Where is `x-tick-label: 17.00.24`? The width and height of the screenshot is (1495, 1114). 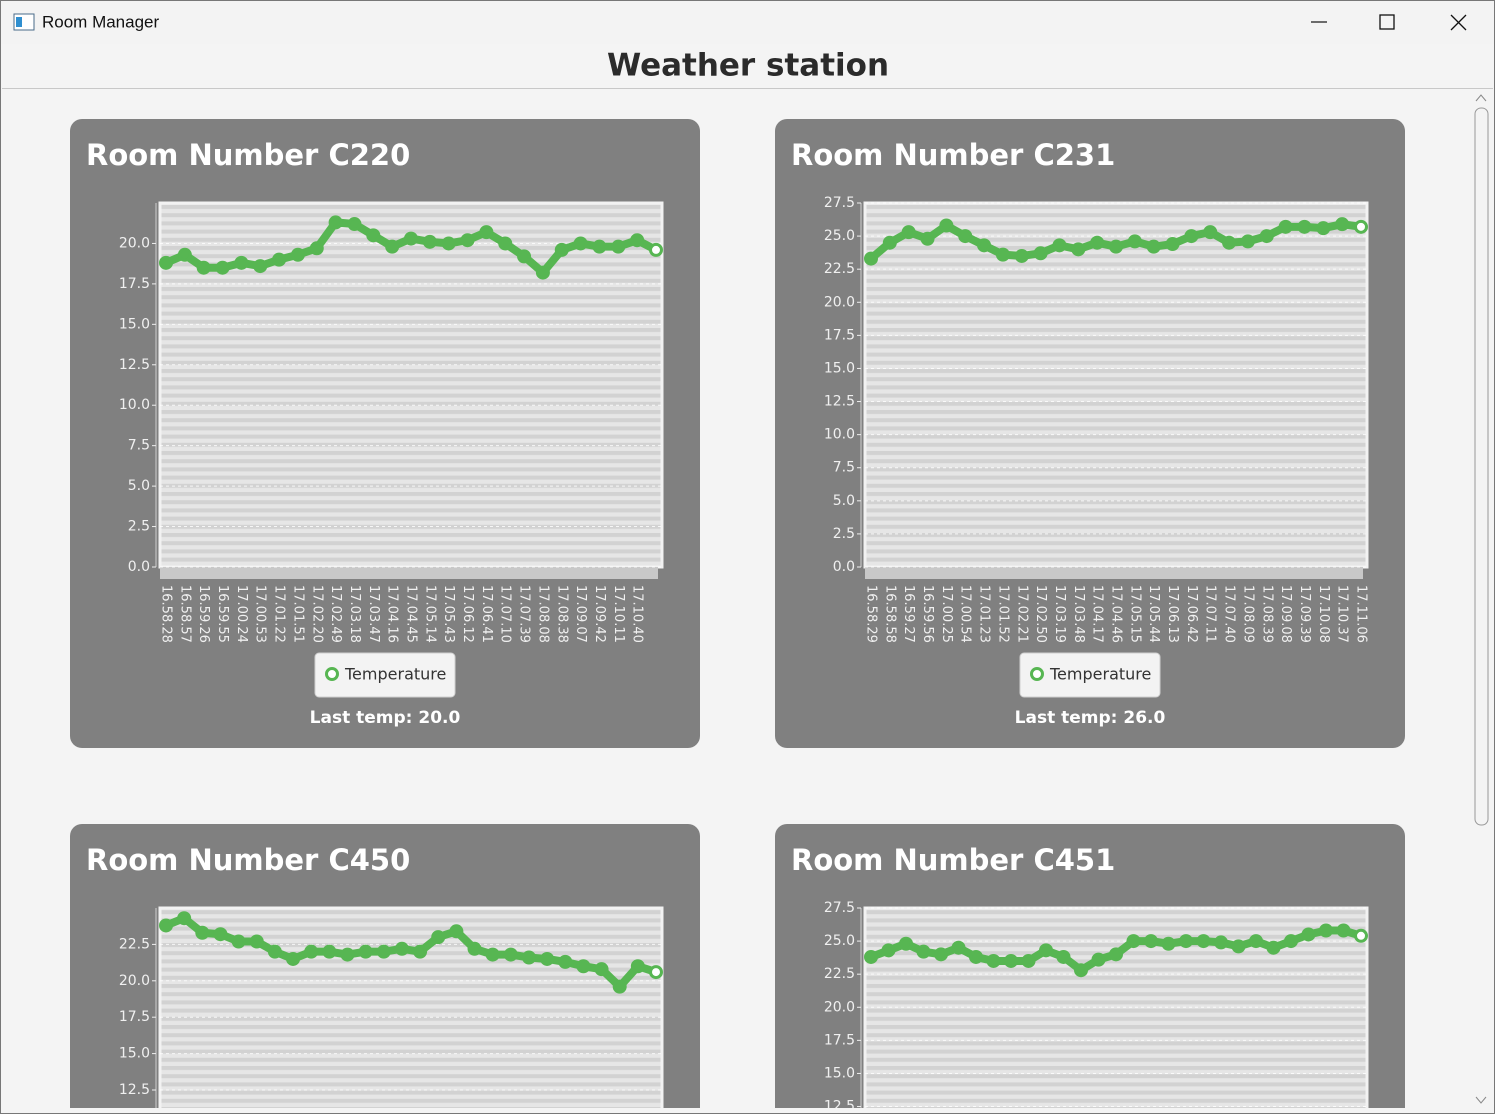
x-tick-label: 17.00.24 is located at coordinates (241, 614).